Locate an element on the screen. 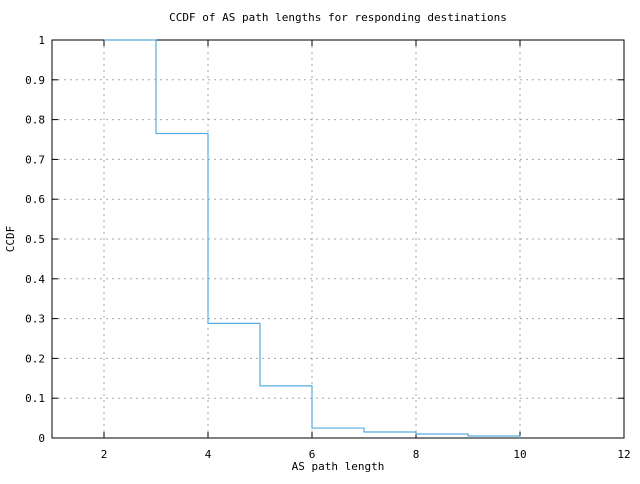 Image resolution: width=640 pixels, height=484 pixels. y-tick-label: 0 is located at coordinates (41, 438).